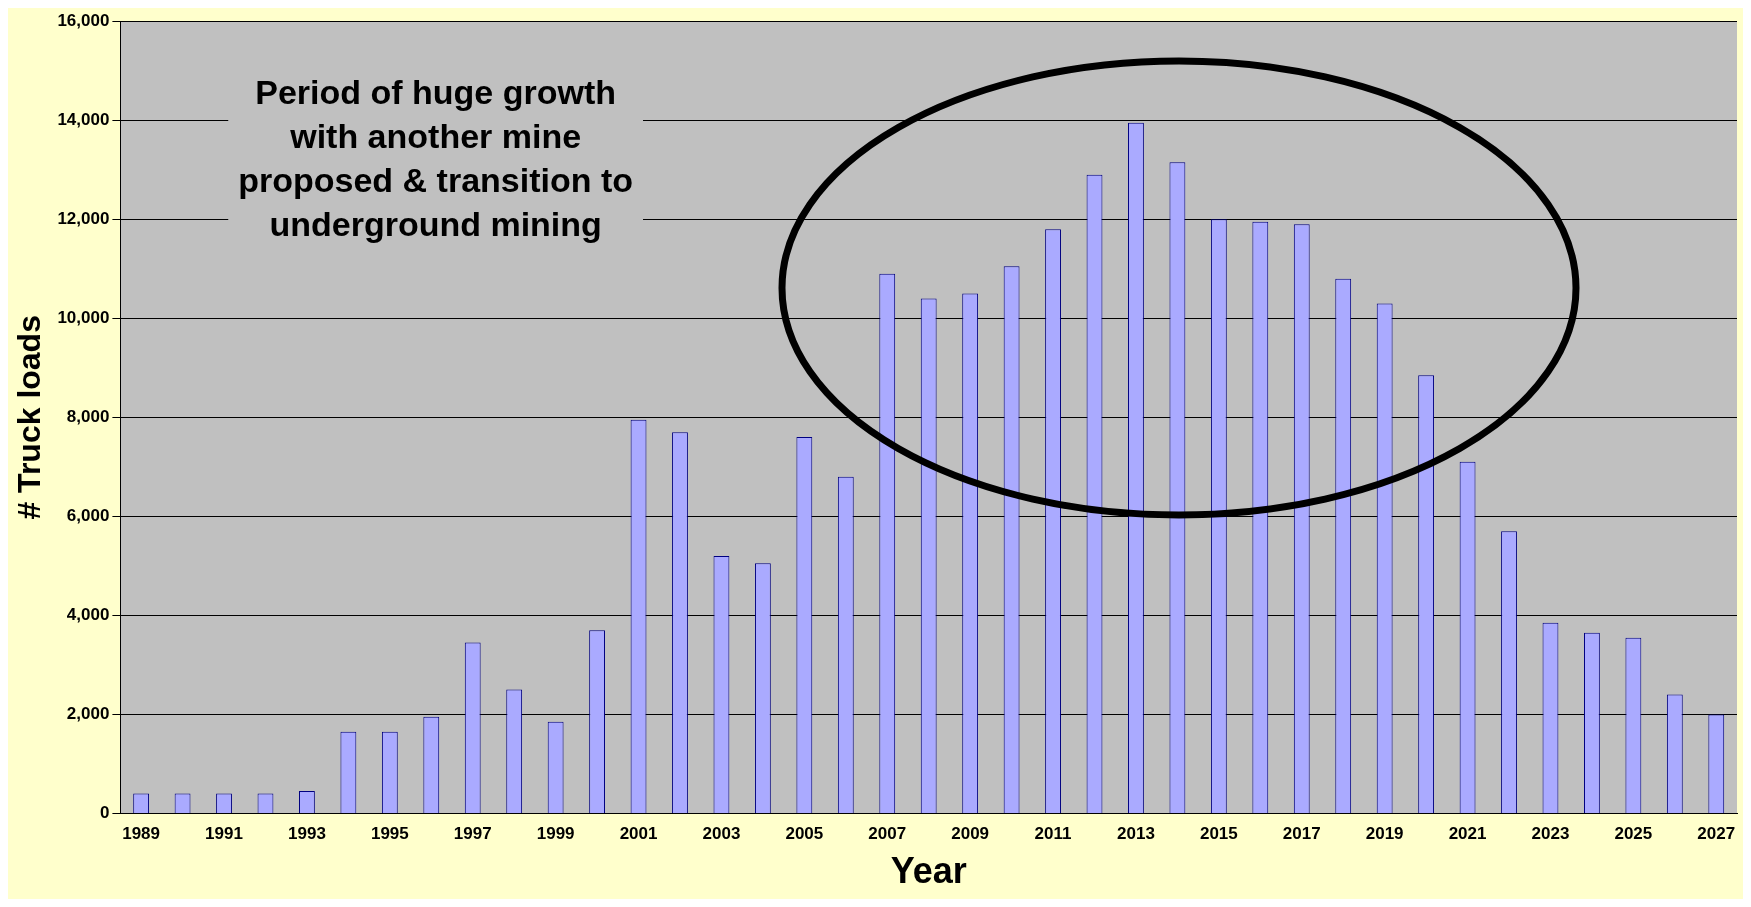  Describe the element at coordinates (1053, 834) in the screenshot. I see `x-tick-label: 2011` at that location.